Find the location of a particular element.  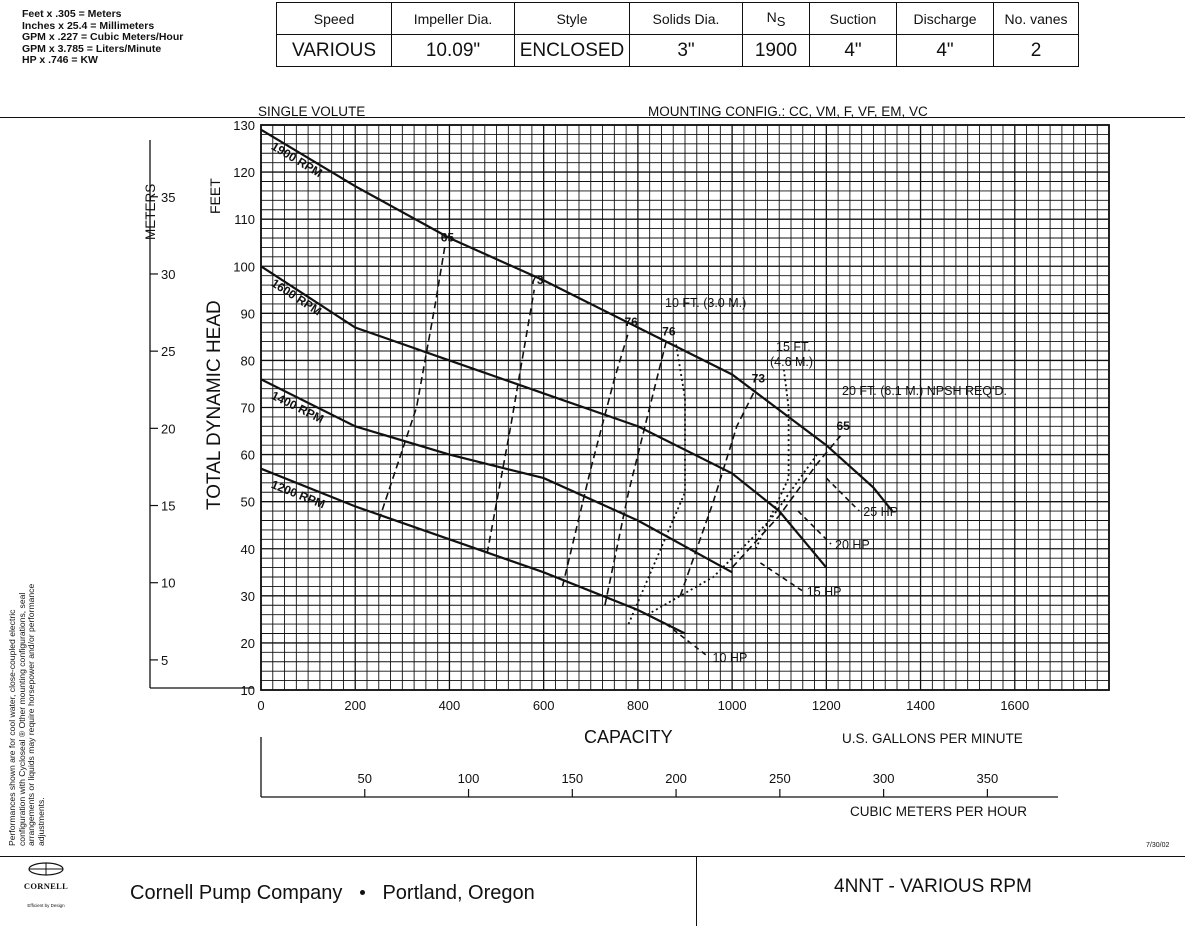

y2-tick-label: 20 is located at coordinates (168, 428).